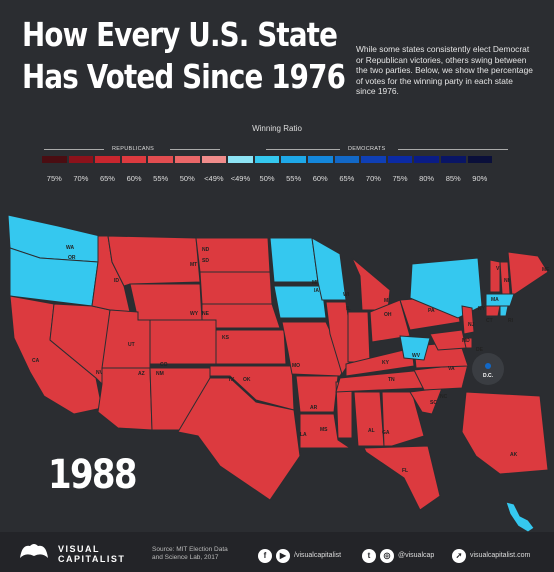 The height and width of the screenshot is (572, 554). What do you see at coordinates (546, 270) in the screenshot?
I see `state-label-me: ME` at bounding box center [546, 270].